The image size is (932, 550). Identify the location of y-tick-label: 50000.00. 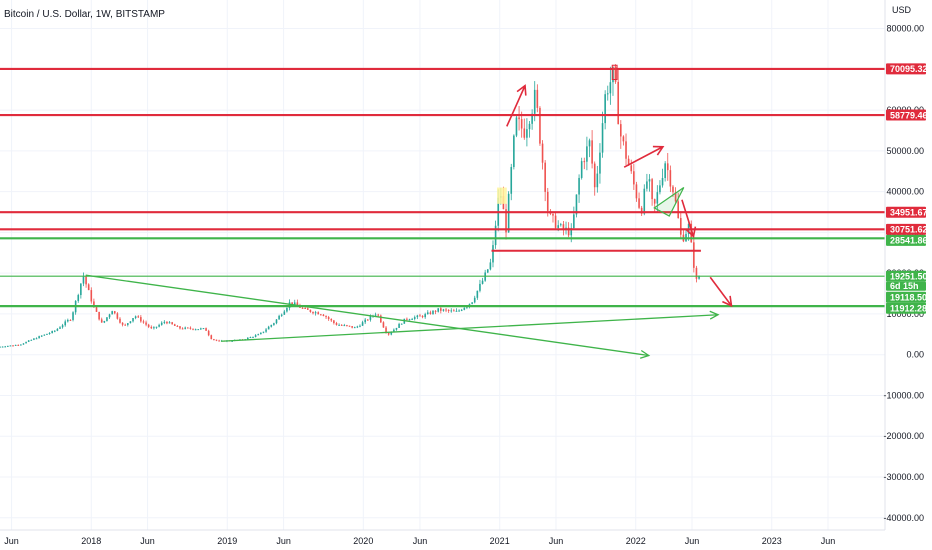
(905, 151).